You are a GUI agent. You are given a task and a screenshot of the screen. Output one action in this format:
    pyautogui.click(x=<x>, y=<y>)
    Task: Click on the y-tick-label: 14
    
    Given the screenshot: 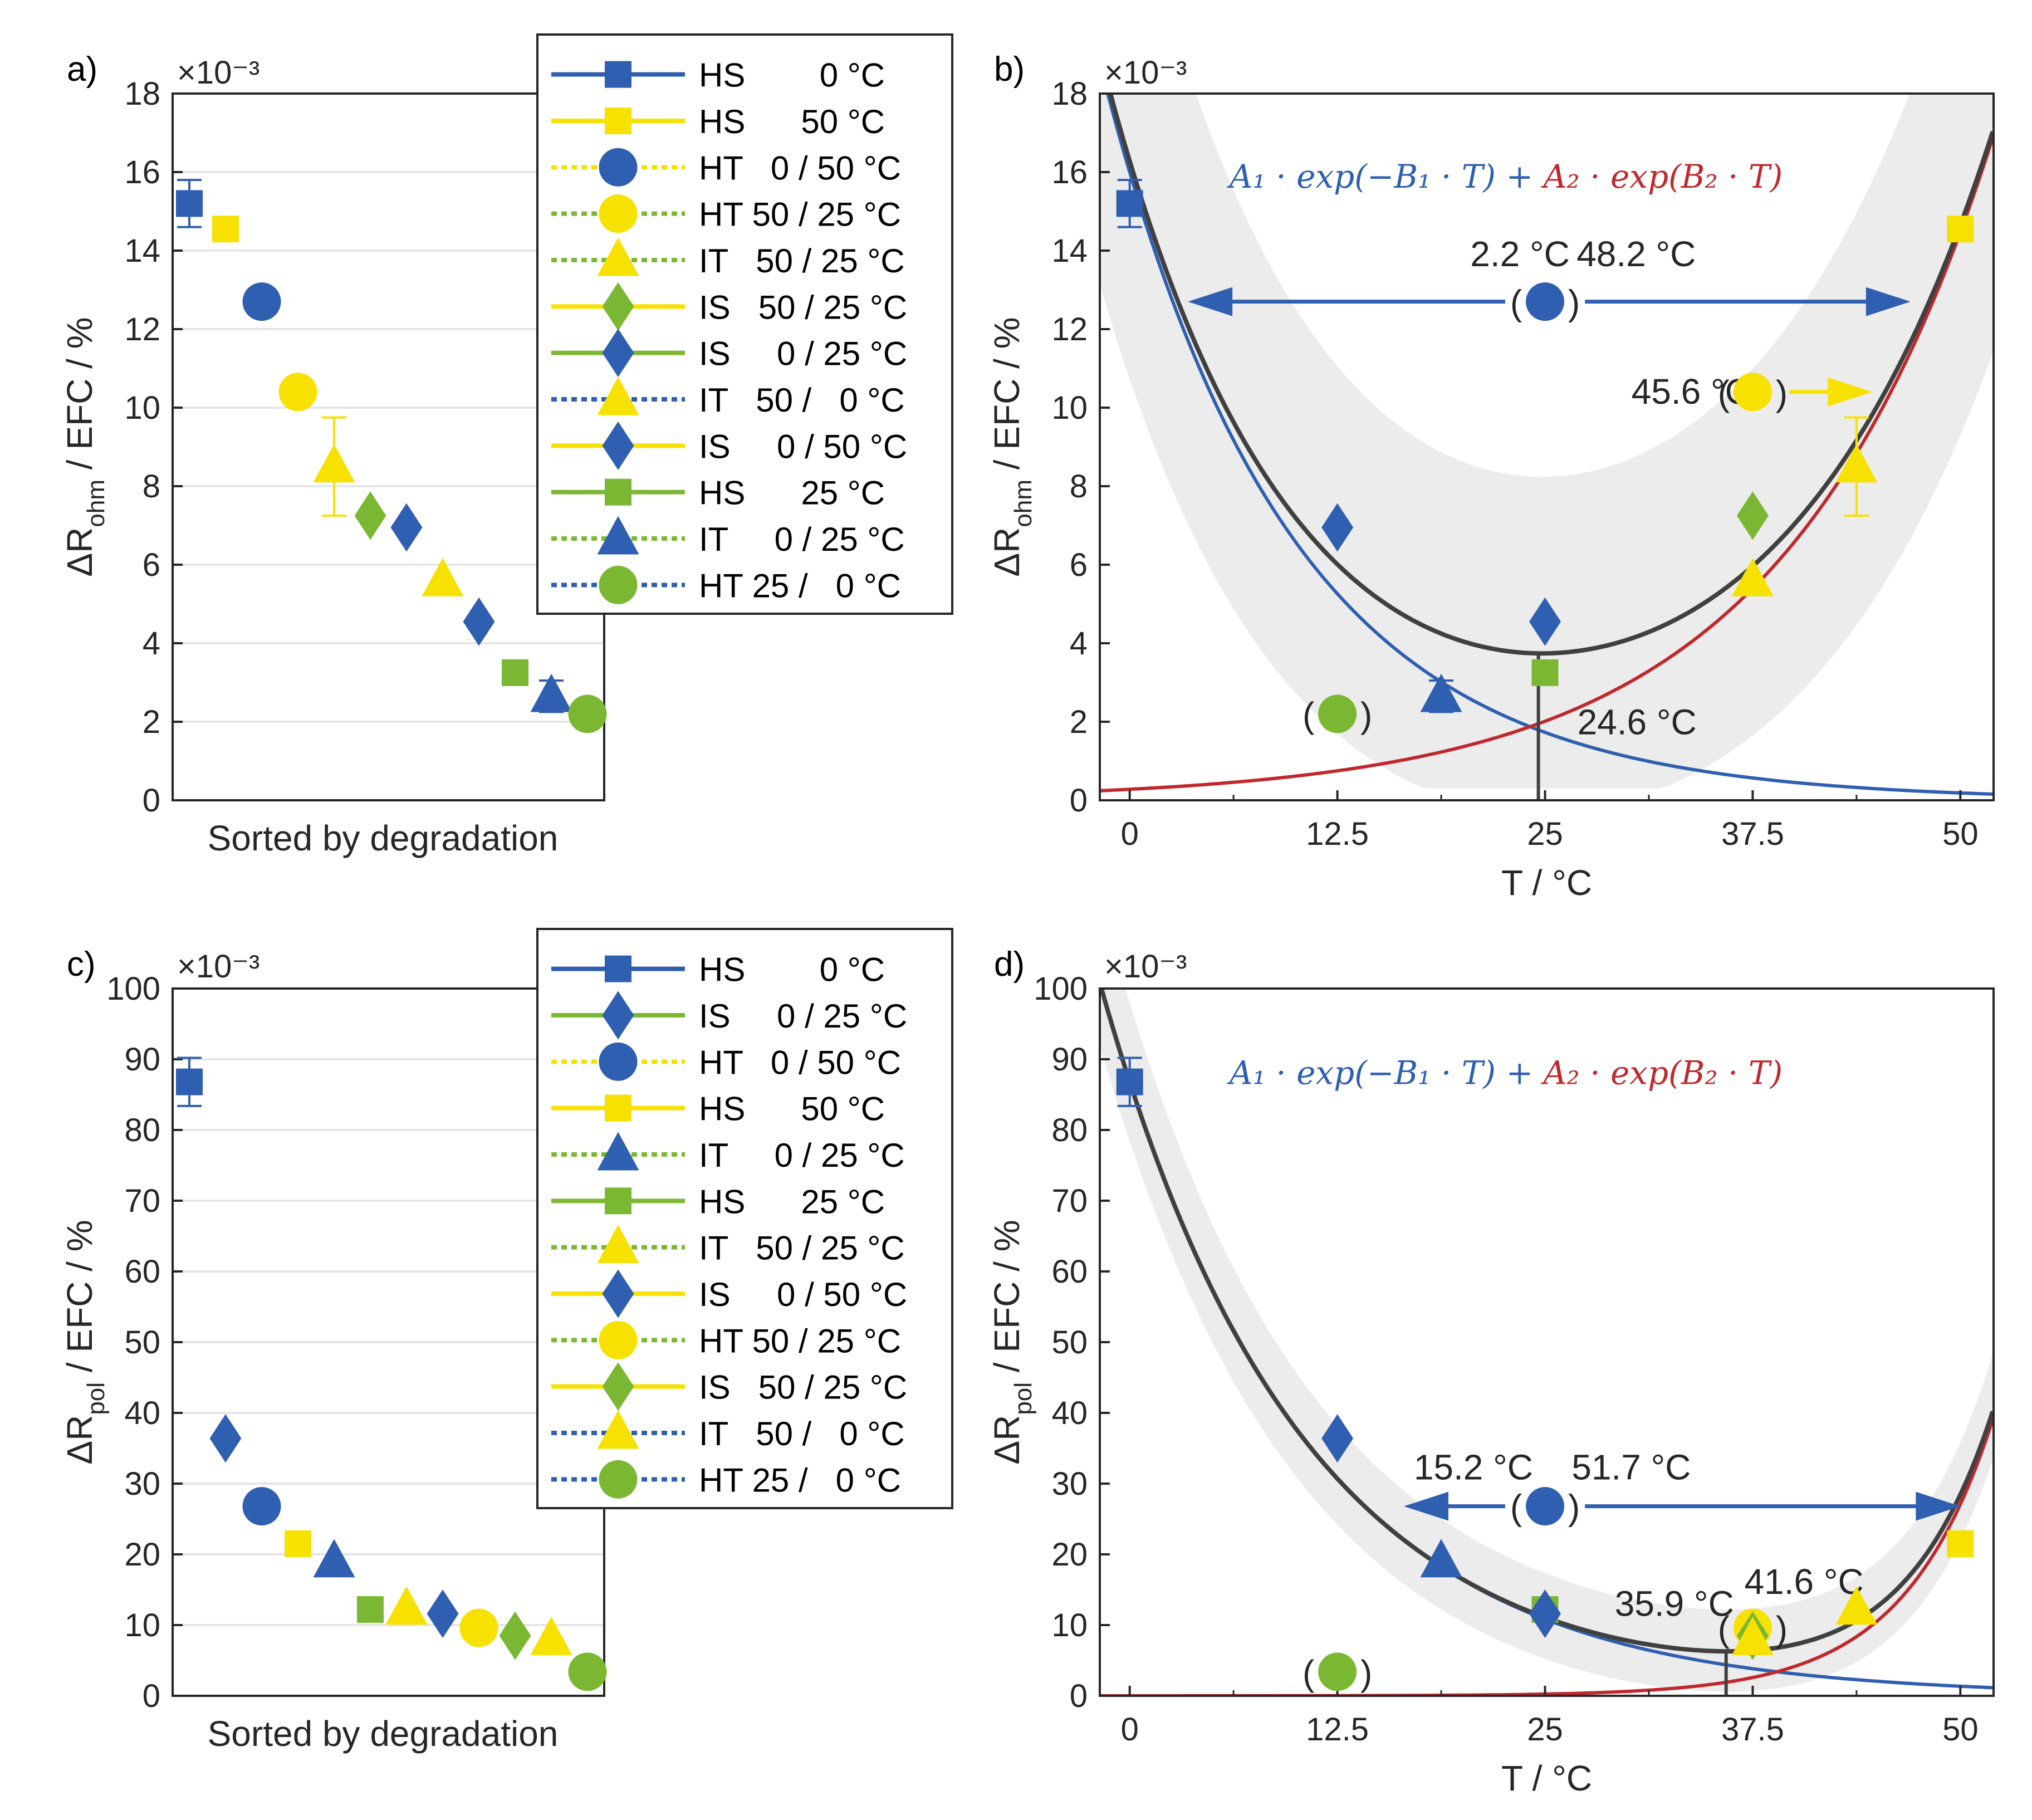 What is the action you would take?
    pyautogui.click(x=142, y=251)
    